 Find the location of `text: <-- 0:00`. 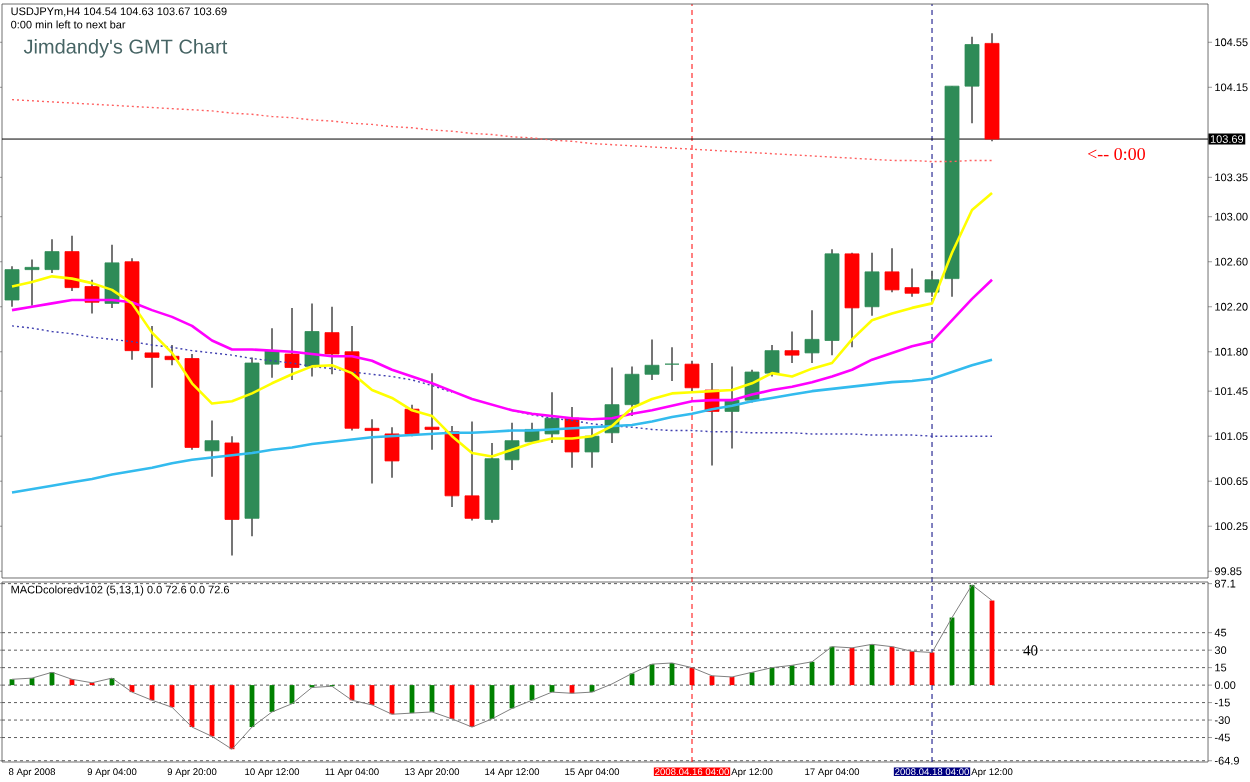

text: <-- 0:00 is located at coordinates (1116, 154).